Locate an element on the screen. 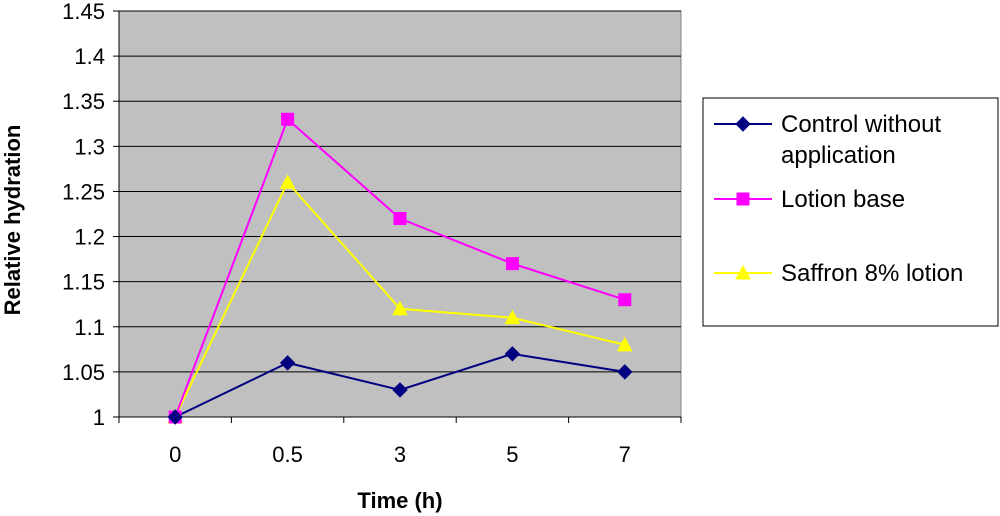 The width and height of the screenshot is (1000, 516). y-tick-label: 1.4 is located at coordinates (89, 56).